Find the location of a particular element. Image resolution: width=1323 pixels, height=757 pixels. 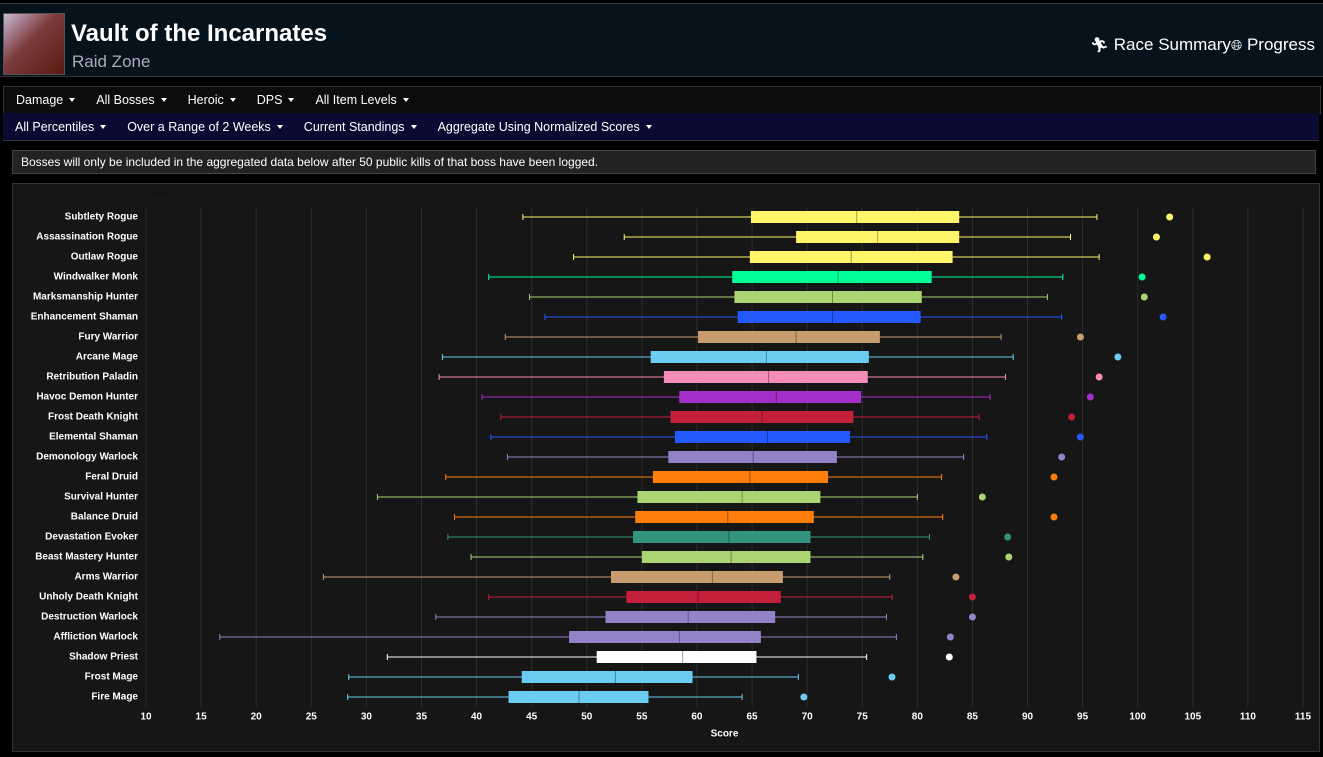

zone-subtitle: Raid Zone is located at coordinates (111, 61).